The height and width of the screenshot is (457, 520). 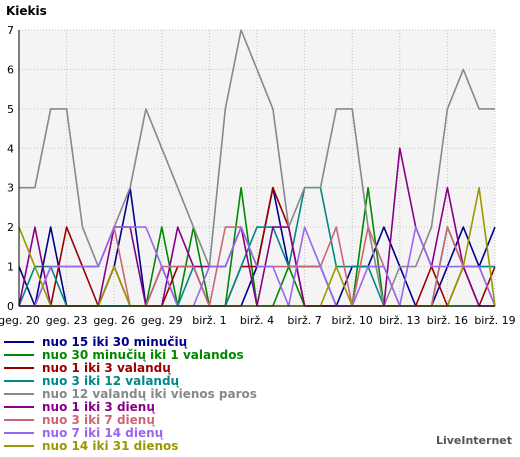 What do you see at coordinates (399, 320) in the screenshot?
I see `x-tick-label: birž. 13` at bounding box center [399, 320].